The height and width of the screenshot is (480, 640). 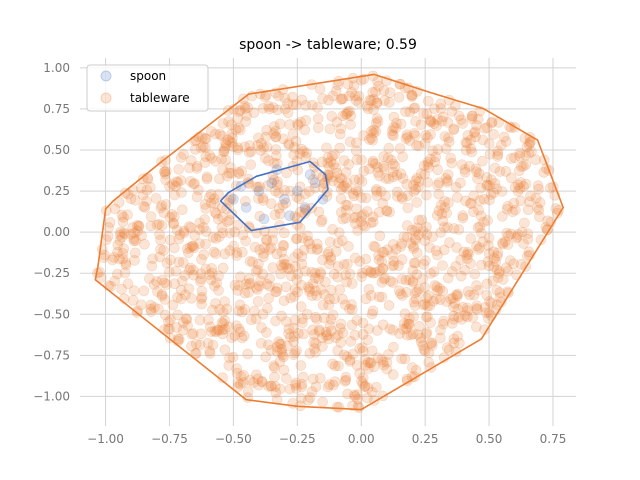 I want to click on x-tick-label: 0.00, so click(x=361, y=439).